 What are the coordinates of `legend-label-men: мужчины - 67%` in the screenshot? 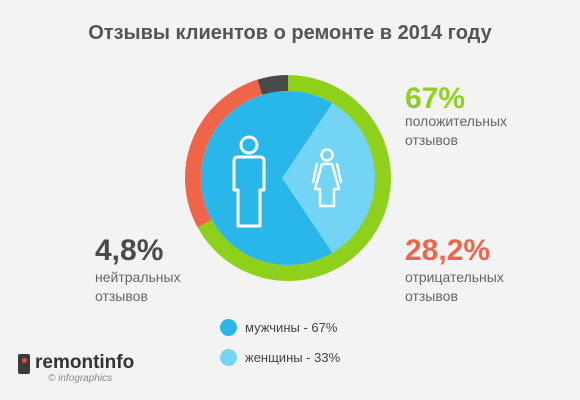 It's located at (291, 327).